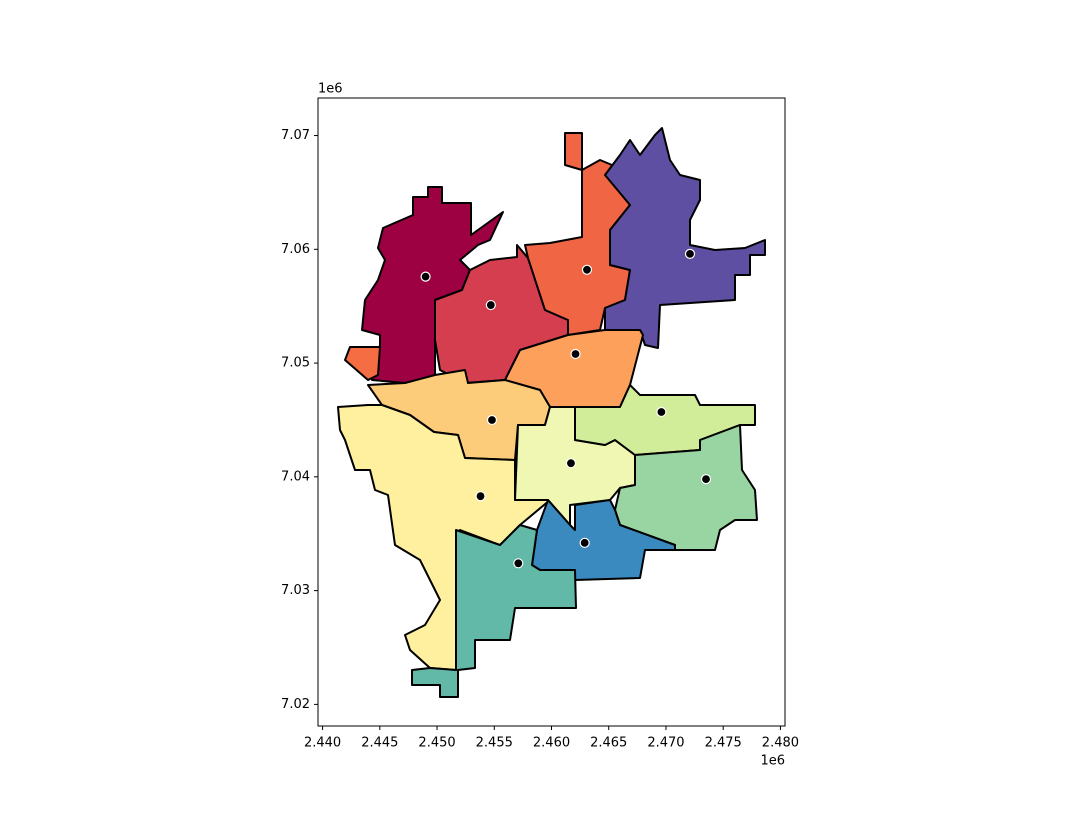 The image size is (1075, 816). I want to click on y-tick-label: 7.06, so click(295, 249).